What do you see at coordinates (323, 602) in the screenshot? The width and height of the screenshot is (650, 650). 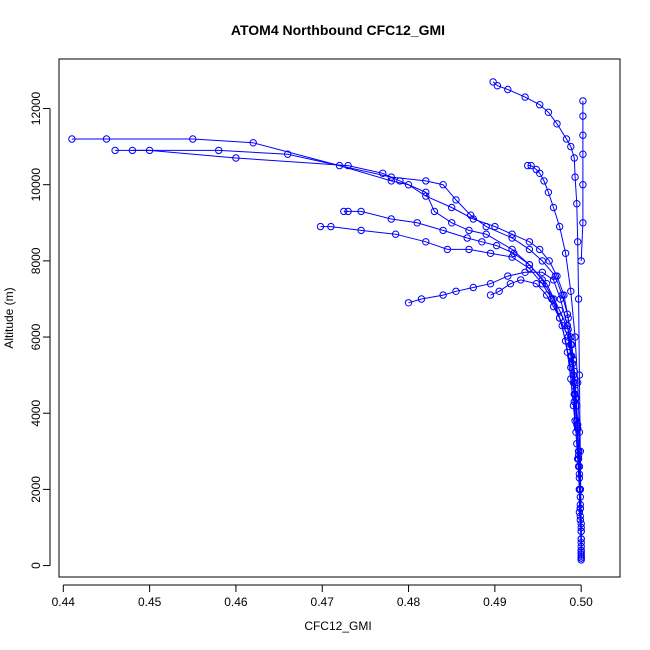 I see `x-tick-label: 0.47` at bounding box center [323, 602].